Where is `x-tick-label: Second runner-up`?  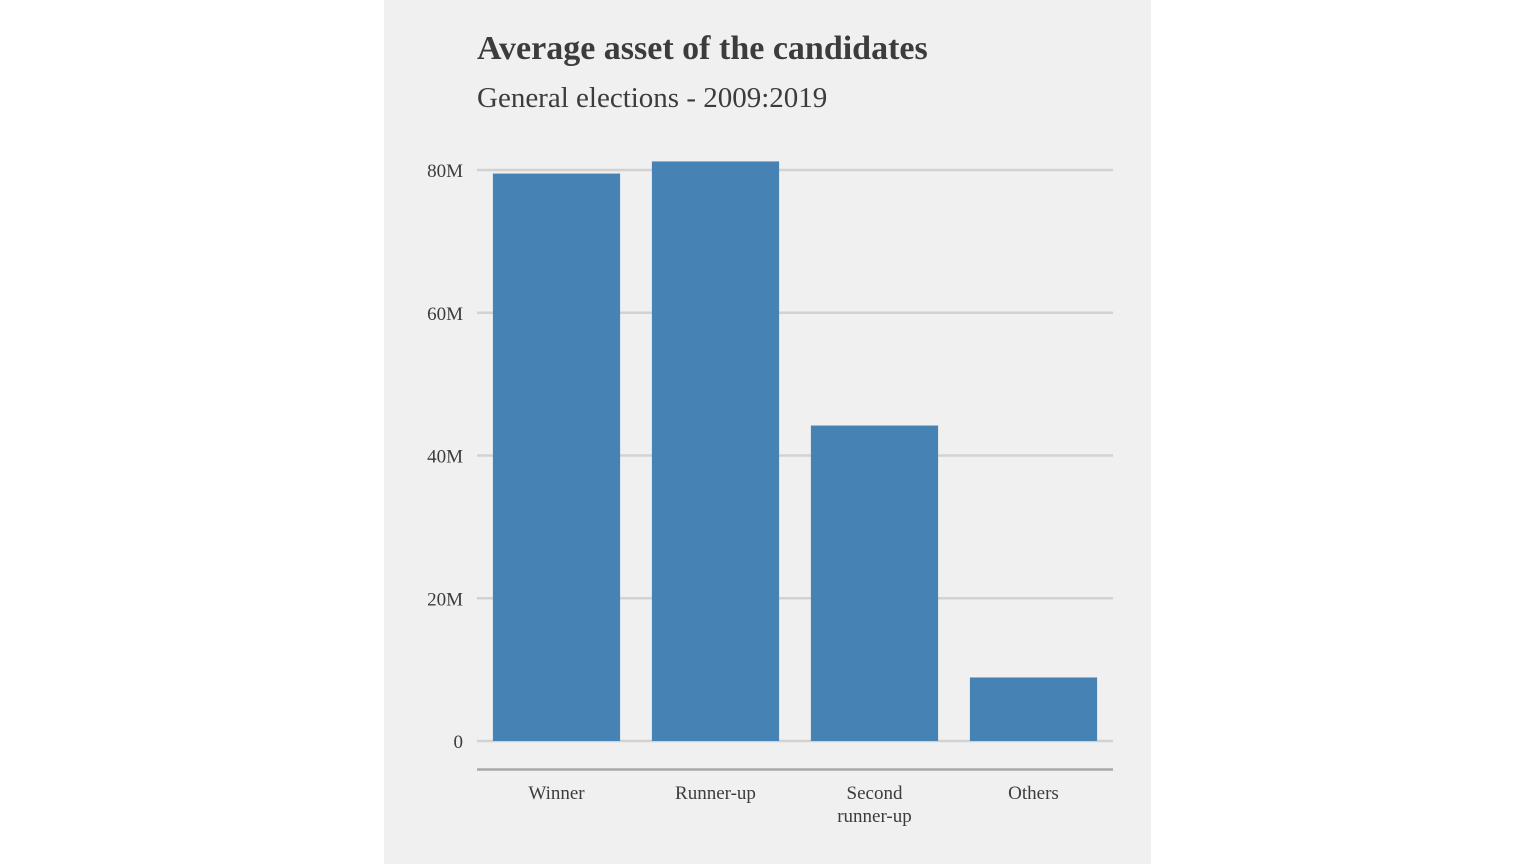
x-tick-label: Second runner-up is located at coordinates (874, 805).